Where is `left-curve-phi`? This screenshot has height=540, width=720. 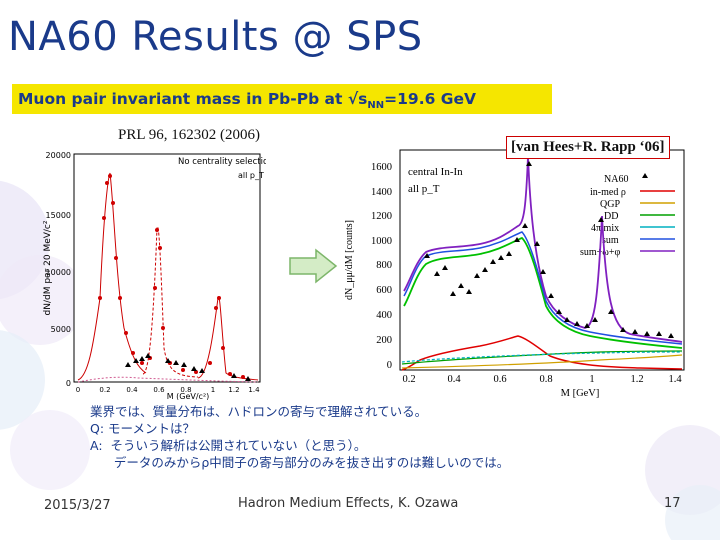
left-curve-phi is located at coordinates (228, 338).